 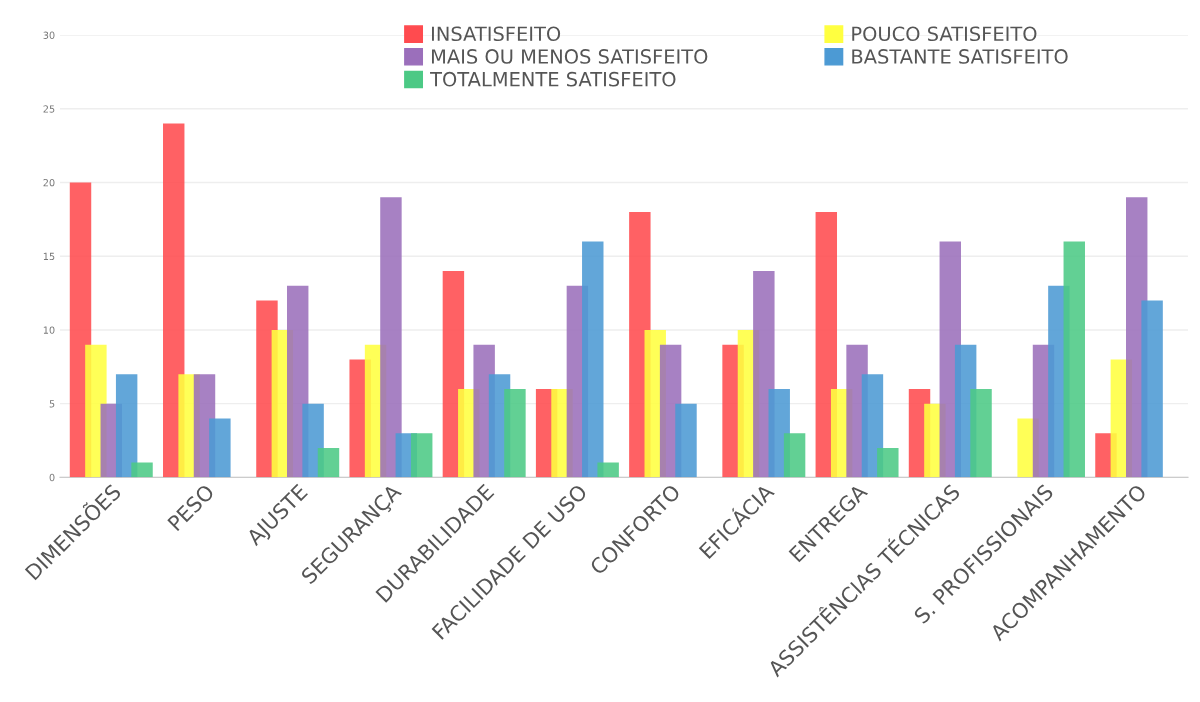 What do you see at coordinates (960, 56) in the screenshot?
I see `legend-label: BASTANTE SATISFEITO` at bounding box center [960, 56].